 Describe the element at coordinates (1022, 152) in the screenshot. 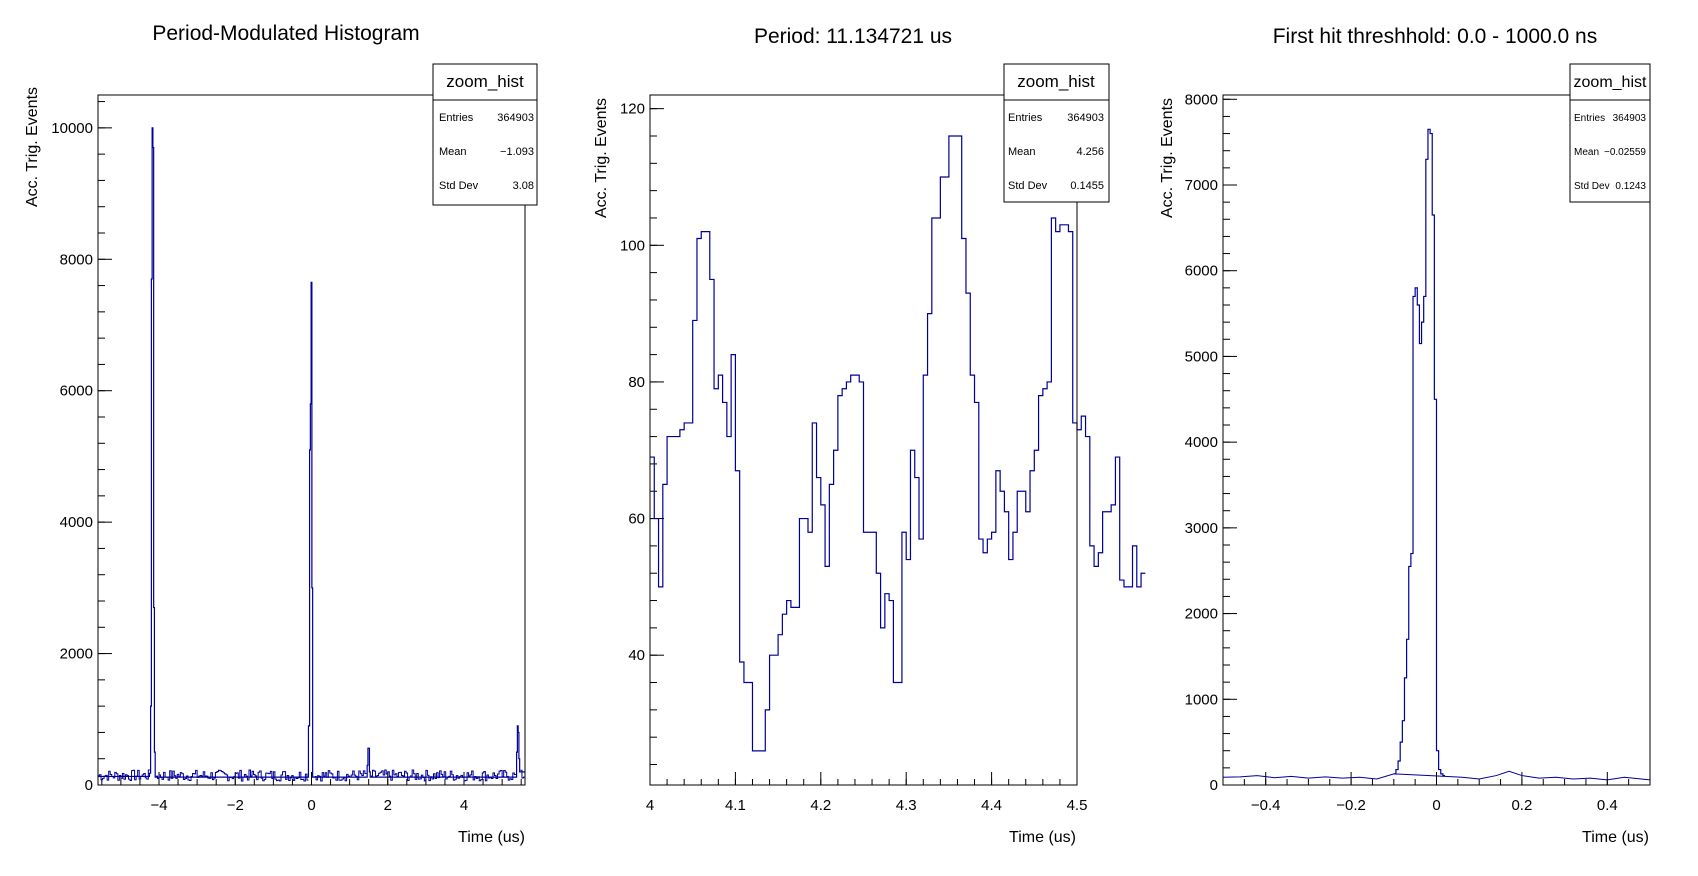

I see `stats-mean-label-2: Mean` at that location.